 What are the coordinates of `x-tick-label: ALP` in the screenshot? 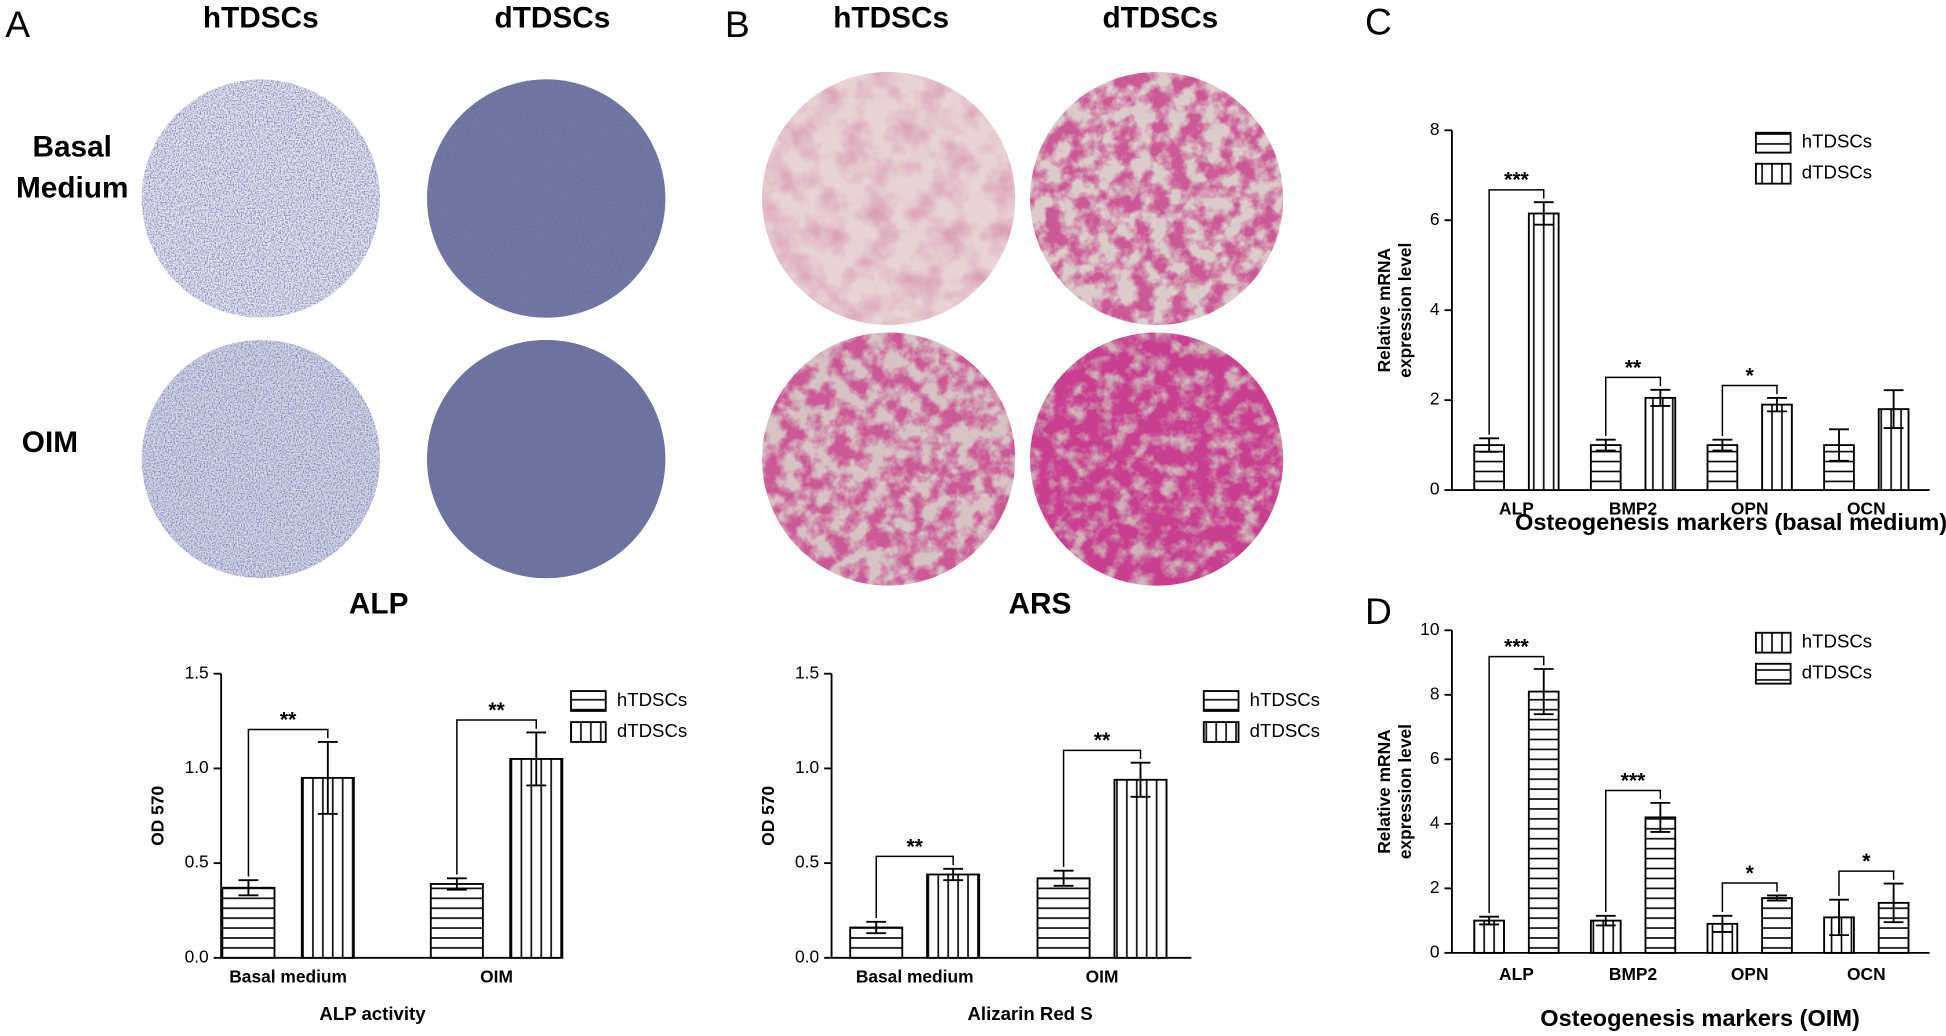 It's located at (1516, 974).